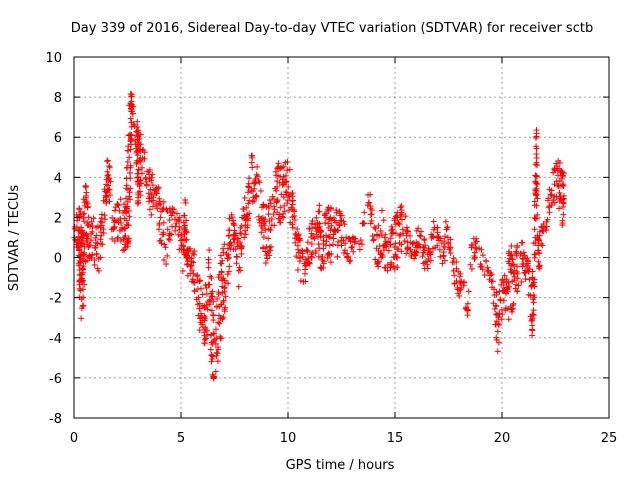 The image size is (640, 480). Describe the element at coordinates (343, 438) in the screenshot. I see `x-tick-labels: 0 5 10 15 20 25` at that location.